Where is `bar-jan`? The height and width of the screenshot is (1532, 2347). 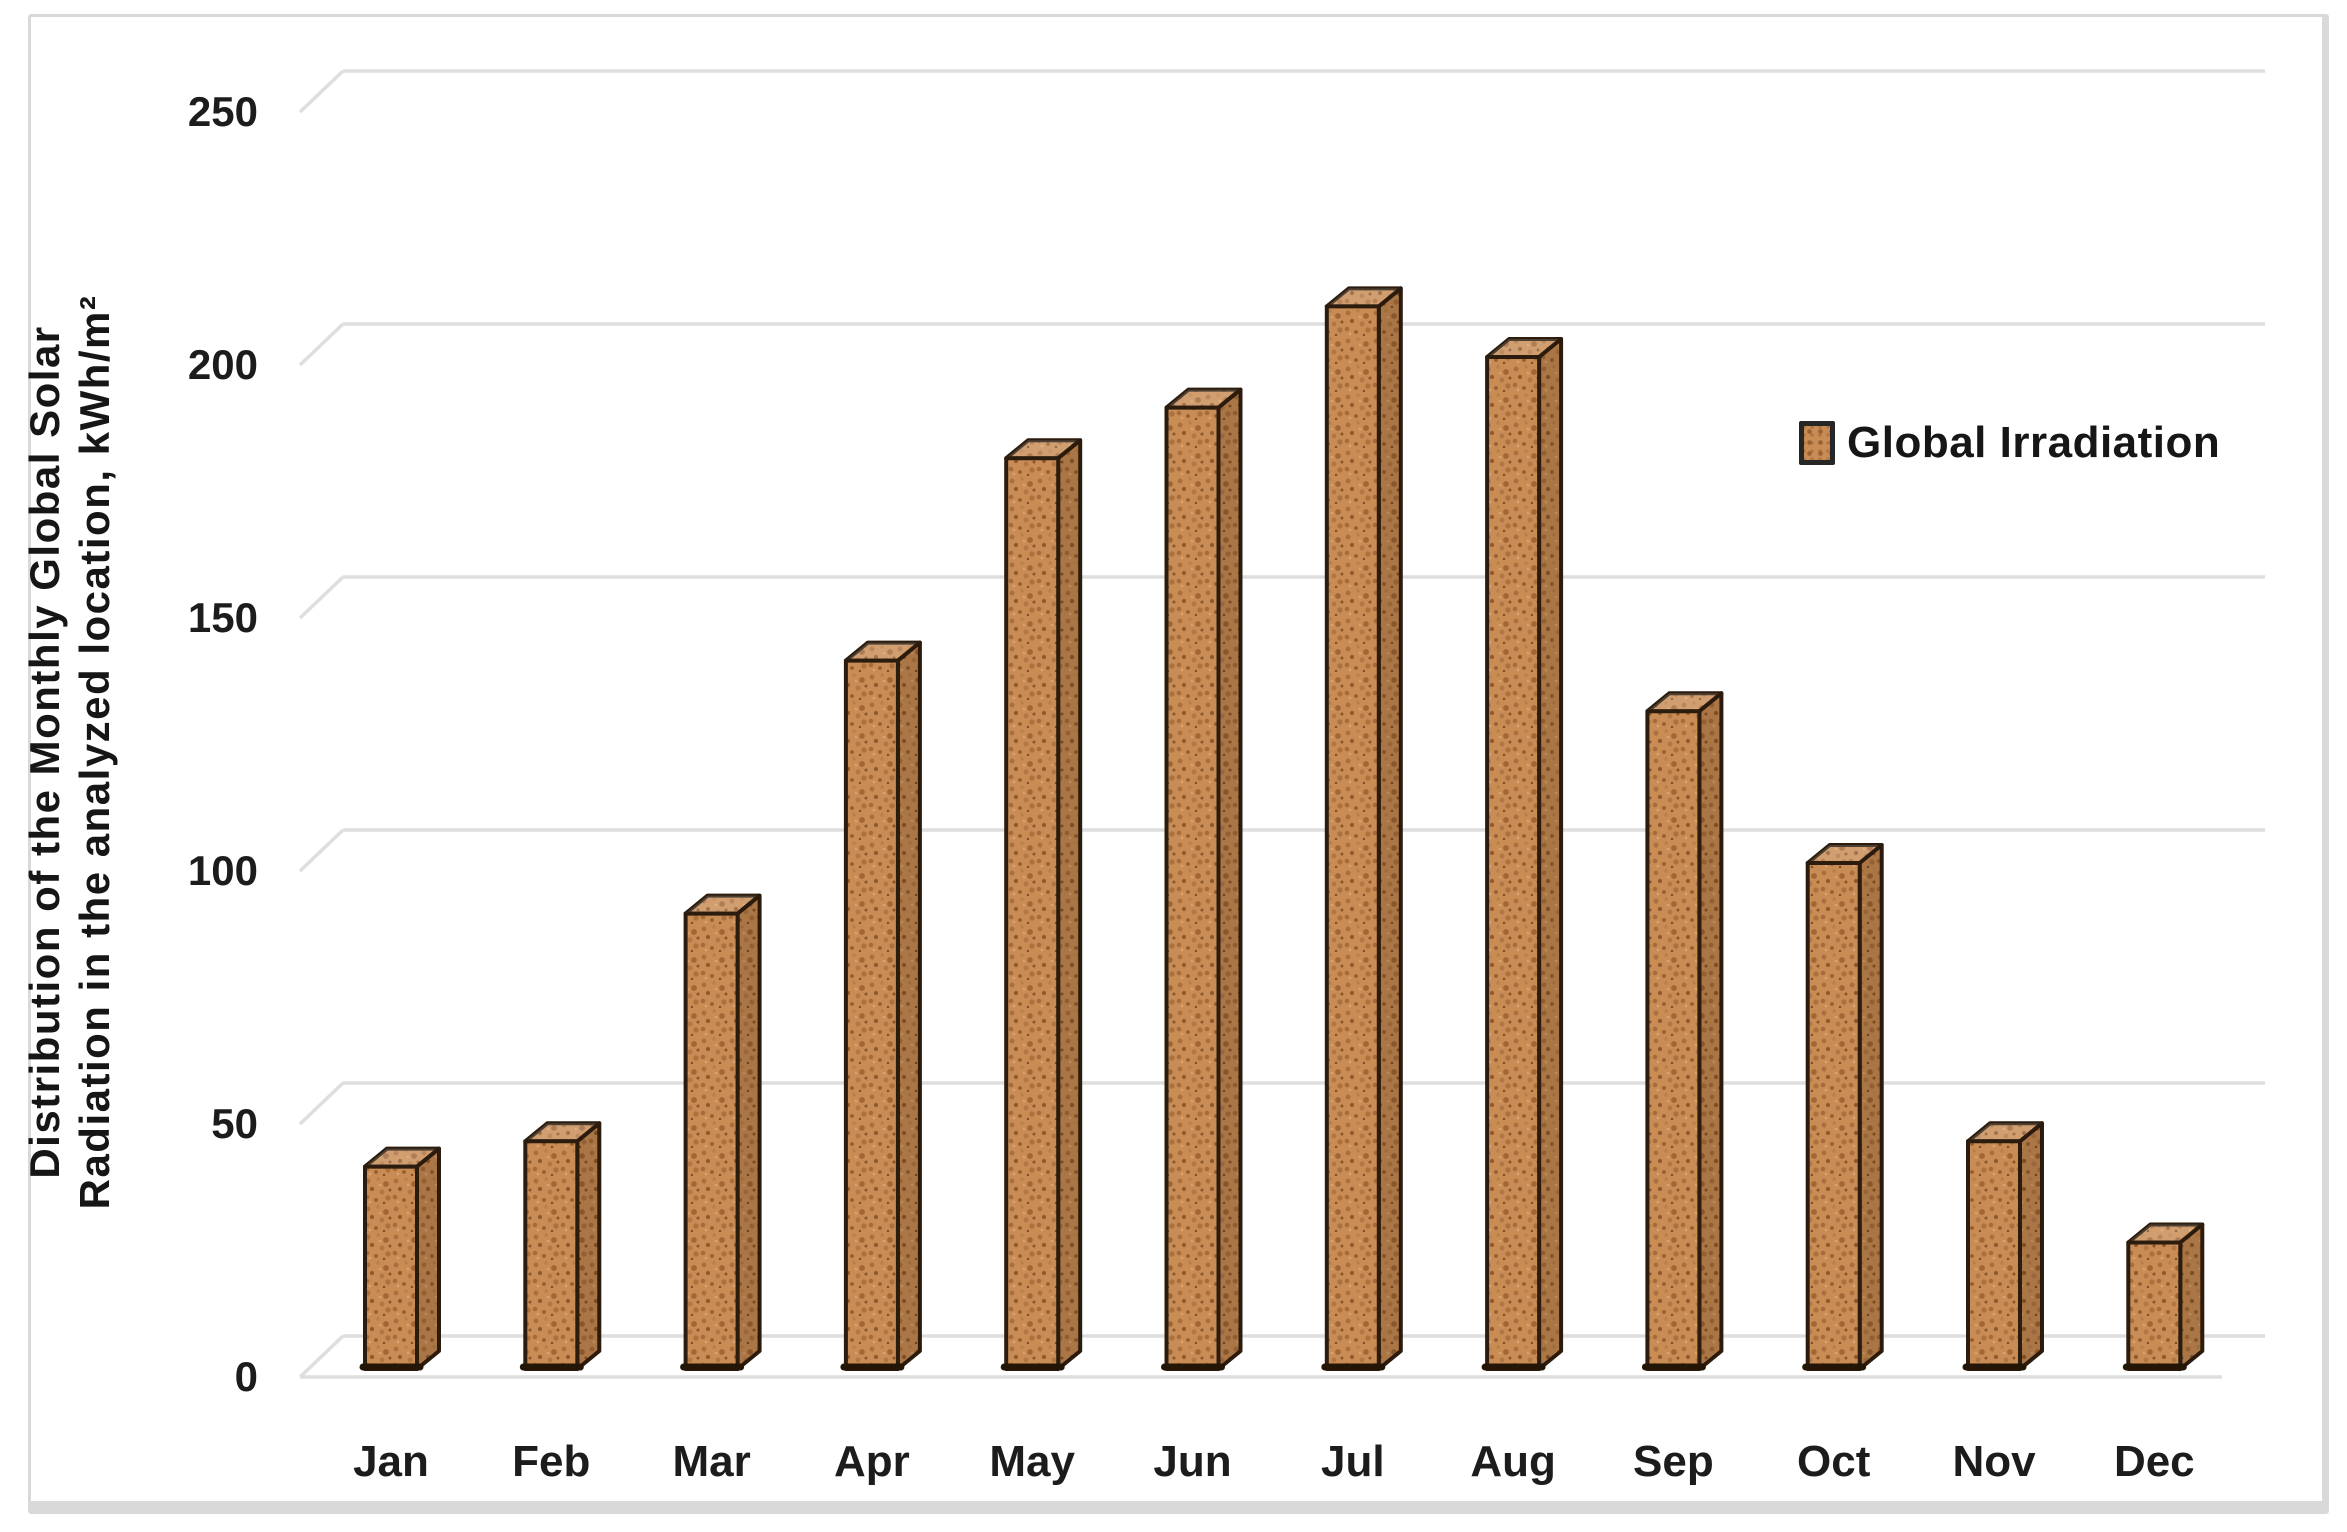
bar-jan is located at coordinates (400, 1258).